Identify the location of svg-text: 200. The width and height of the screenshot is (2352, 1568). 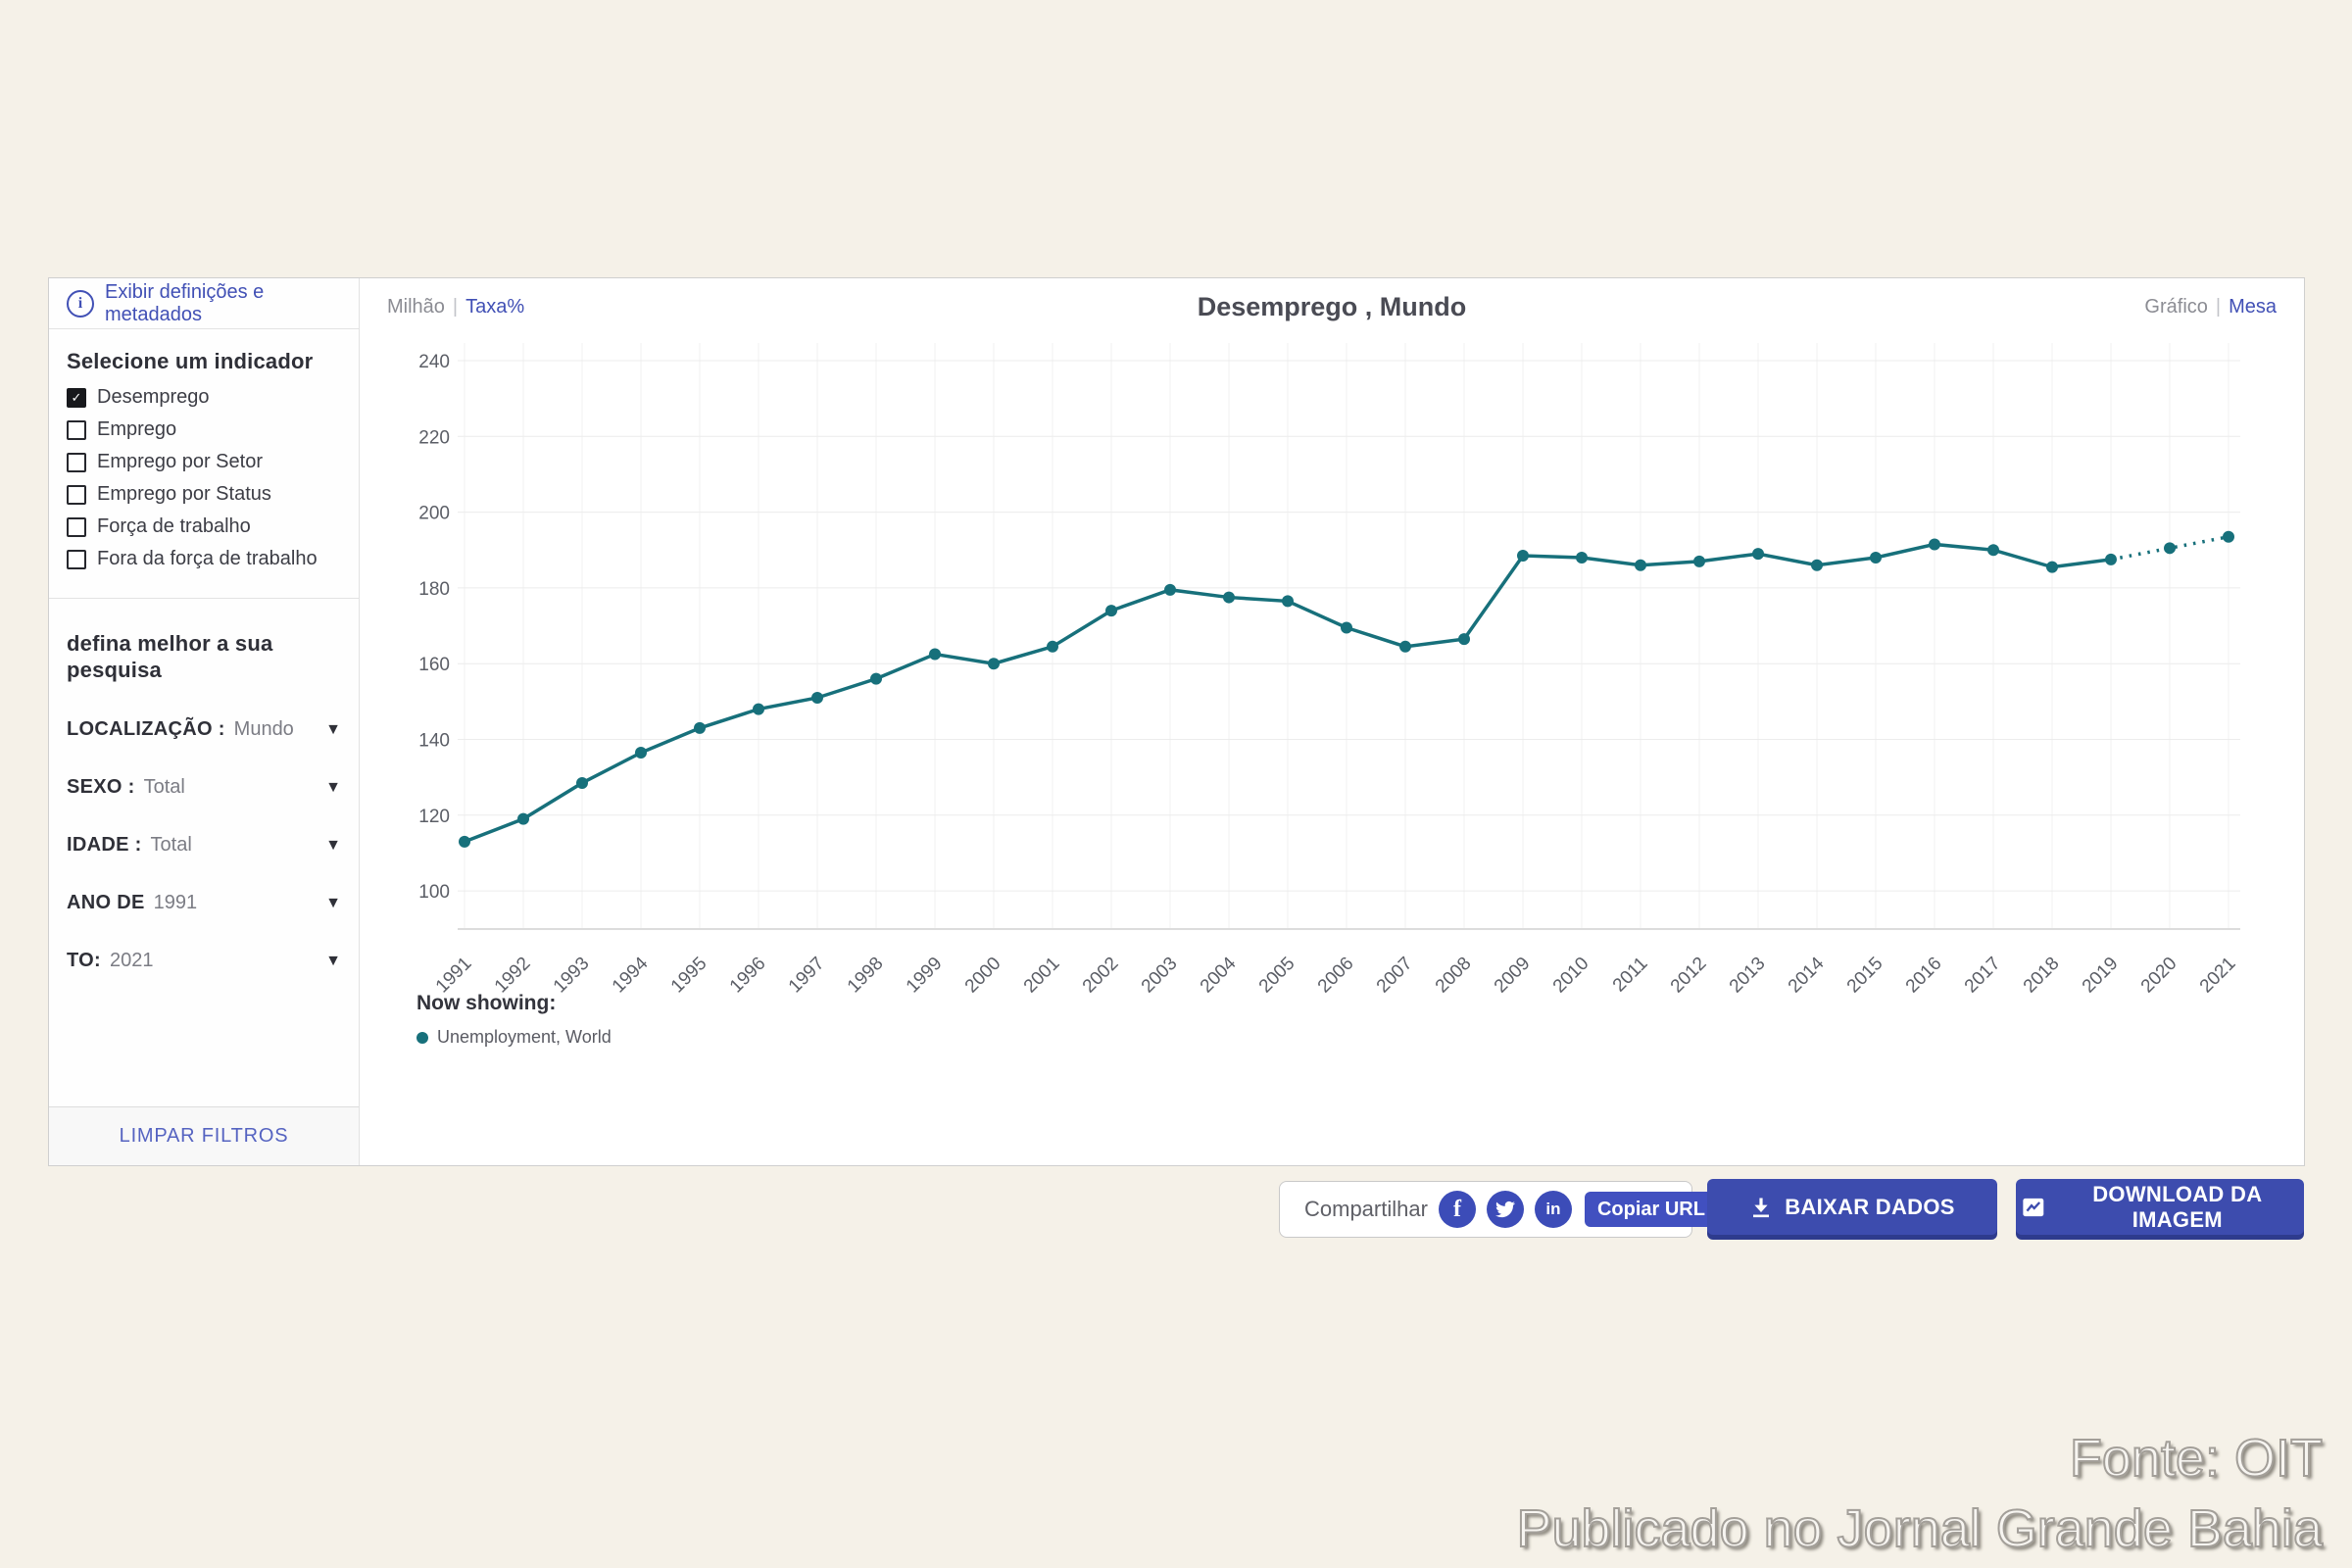
(434, 514).